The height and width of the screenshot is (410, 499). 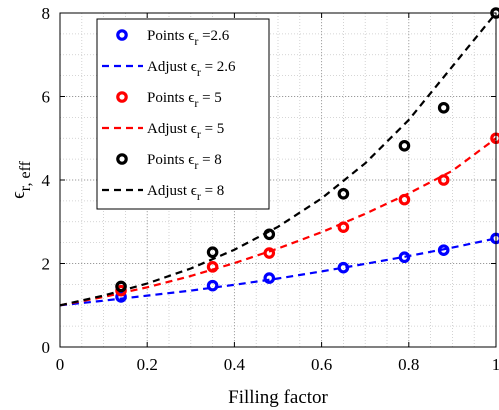 What do you see at coordinates (188, 38) in the screenshot?
I see `legend-label: Points ϵr =2.6` at bounding box center [188, 38].